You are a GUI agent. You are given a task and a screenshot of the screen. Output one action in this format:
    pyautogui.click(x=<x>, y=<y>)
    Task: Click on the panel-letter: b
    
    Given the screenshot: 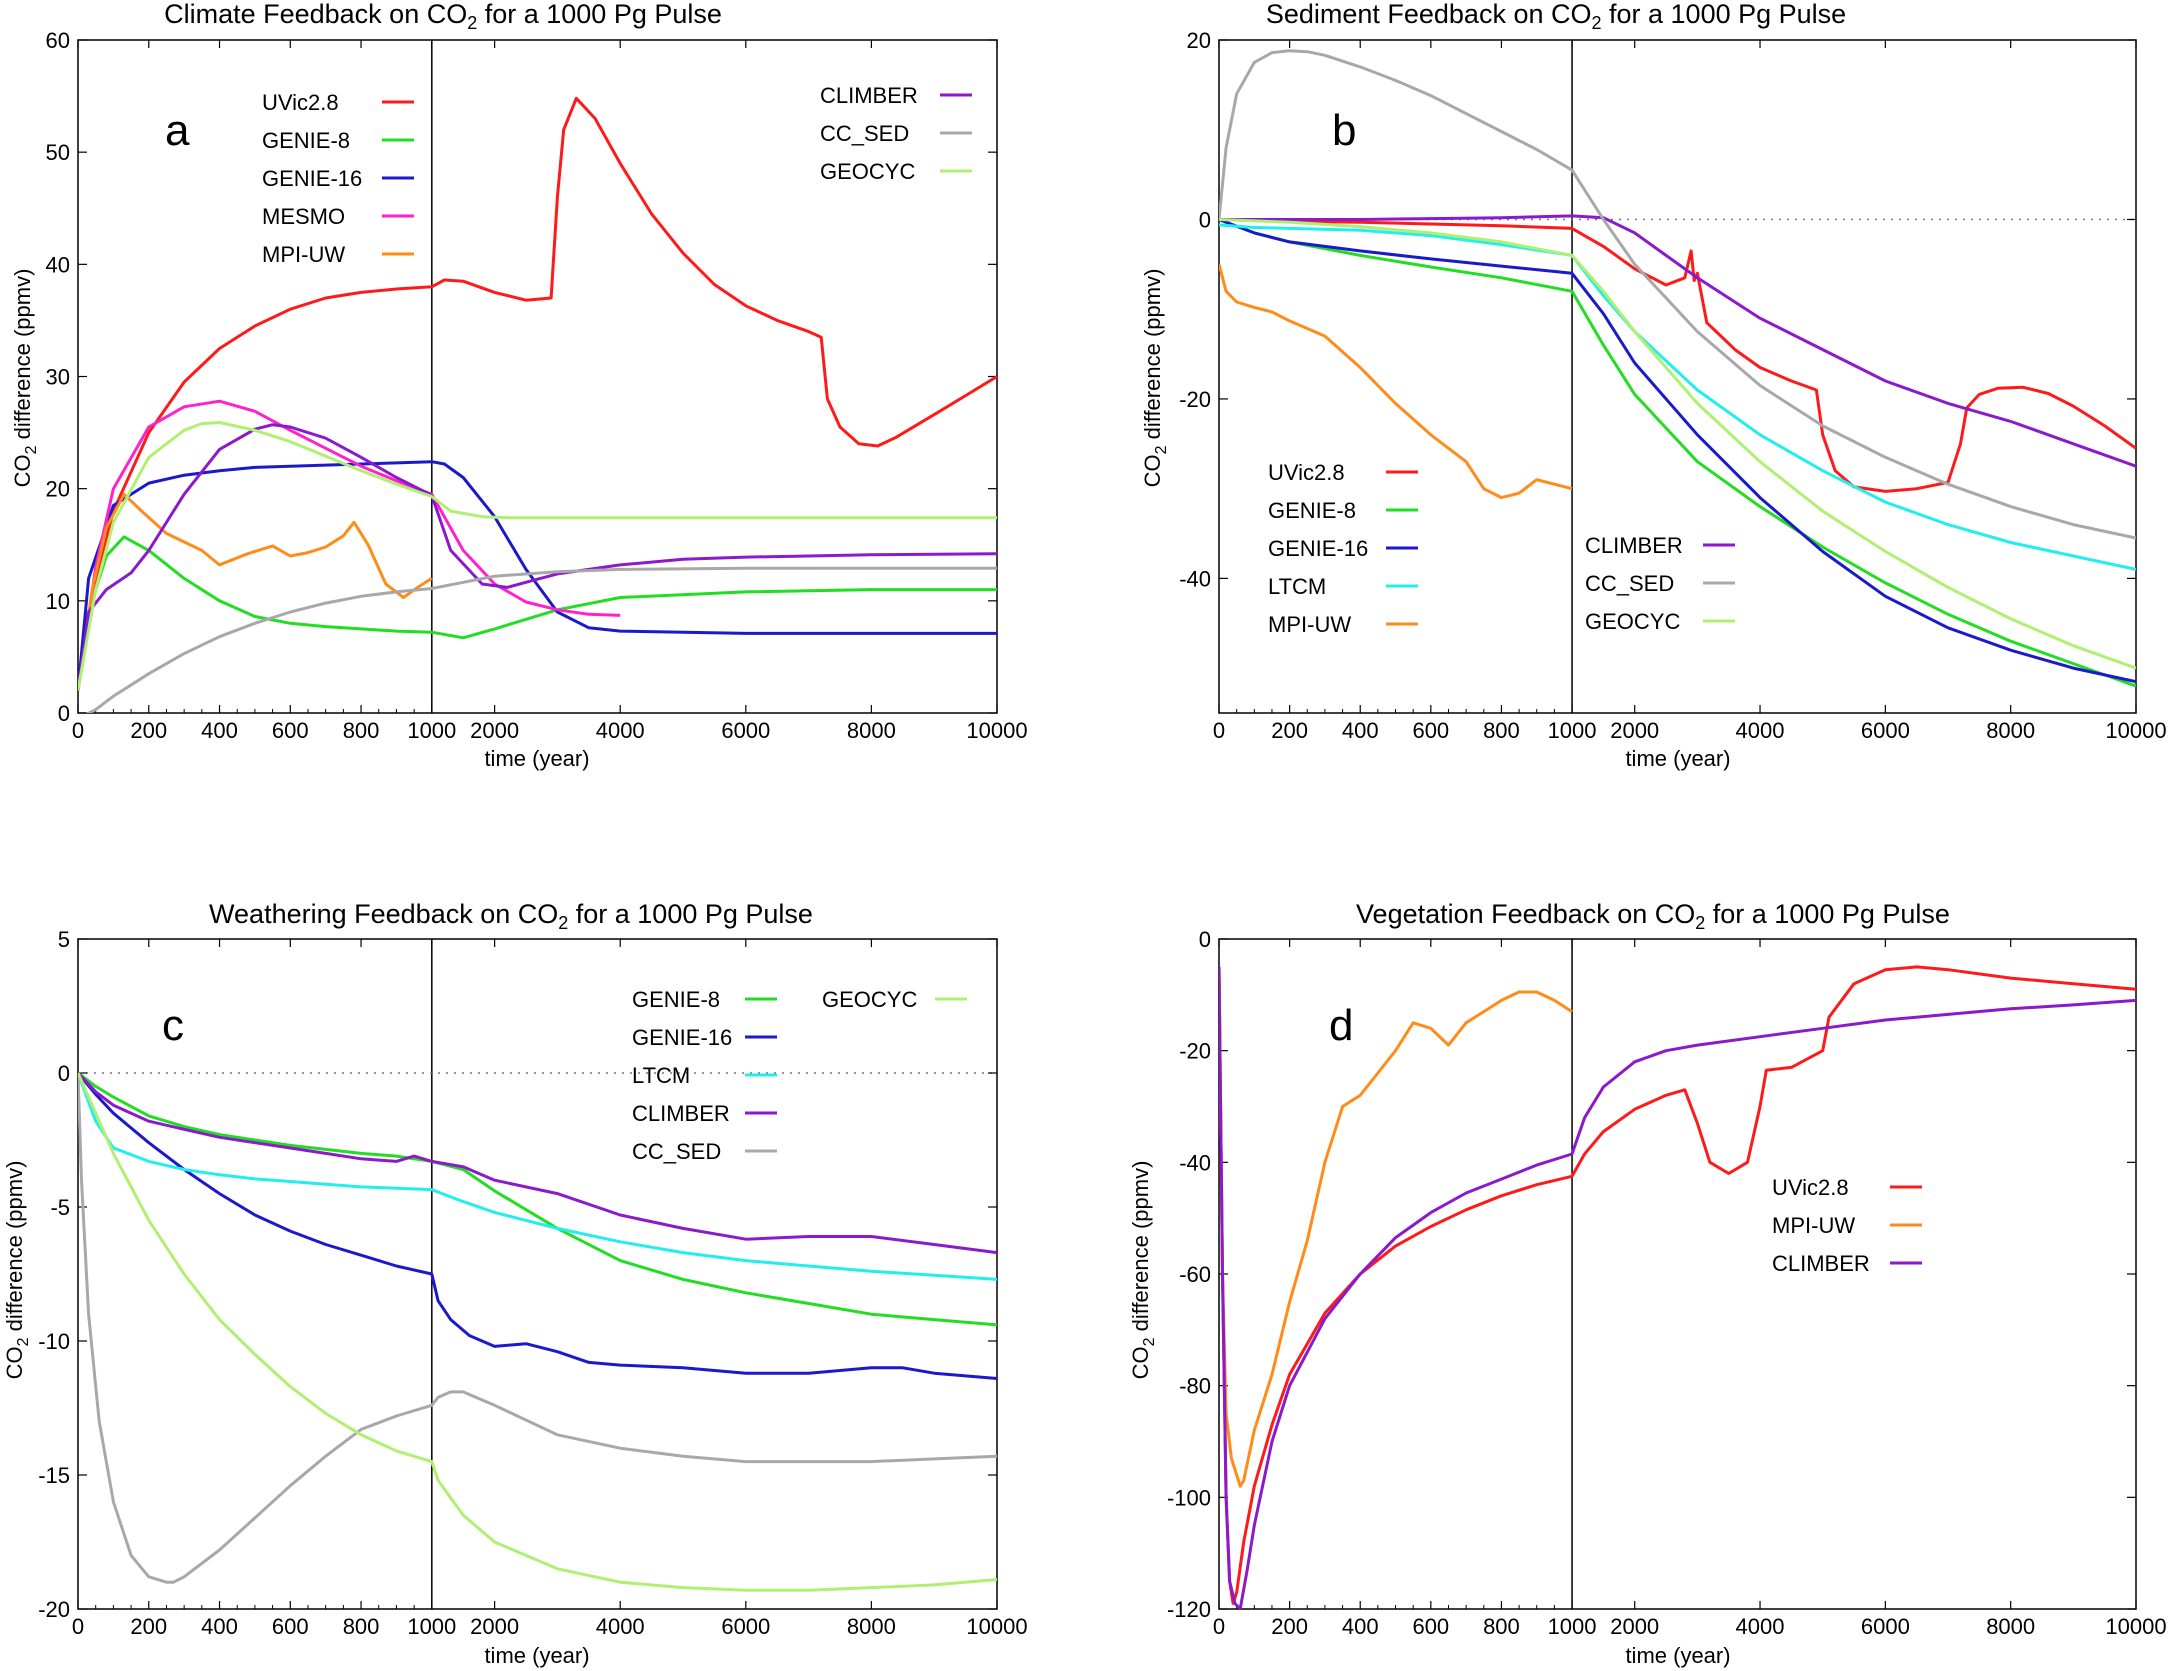 What is the action you would take?
    pyautogui.click(x=1344, y=130)
    